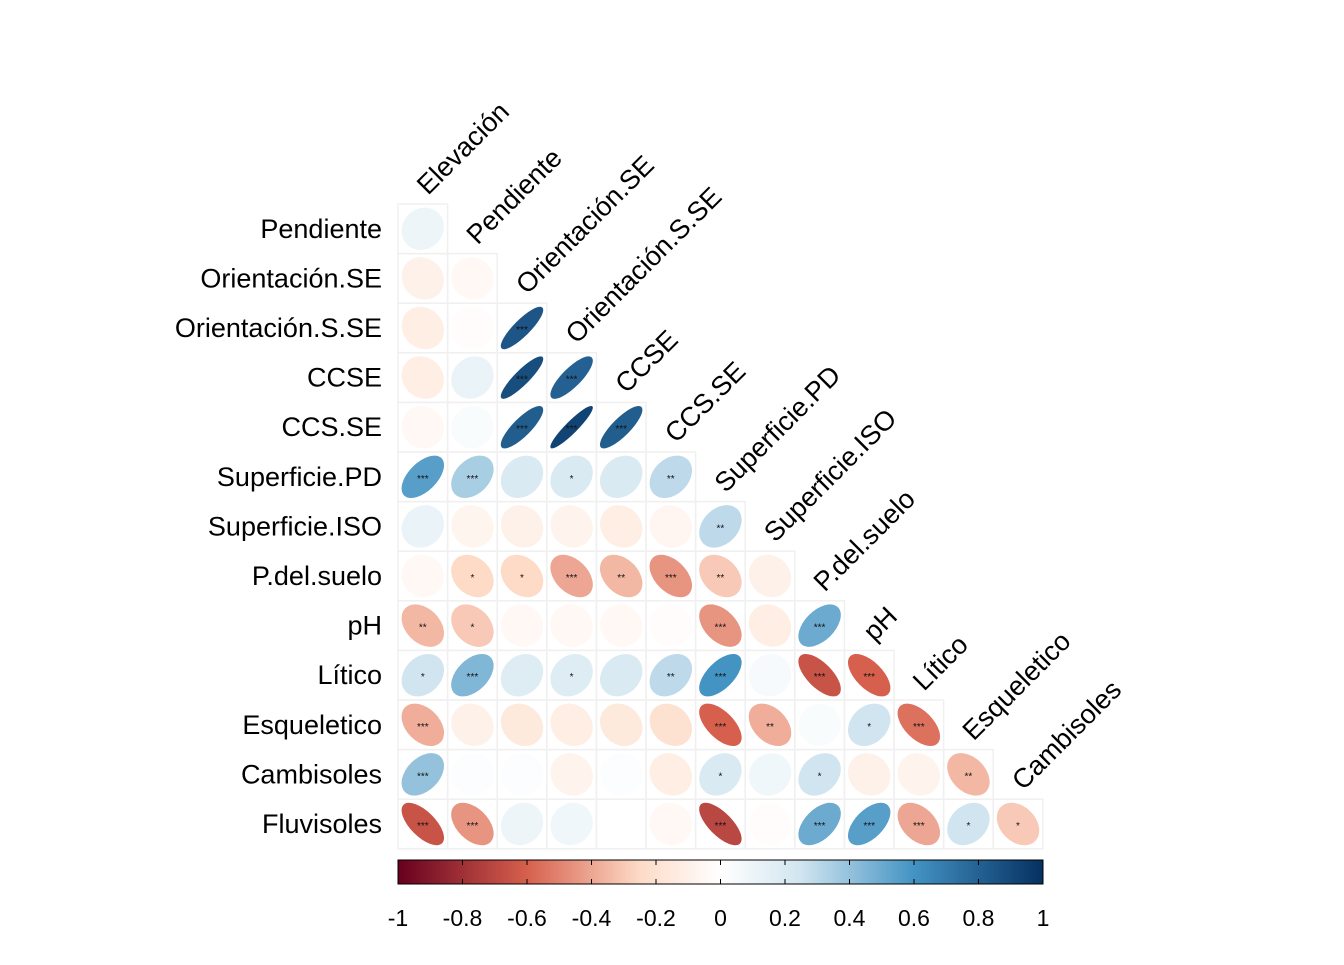  I want to click on cell-Cambisoles-Superficie.PD: *, so click(720, 774).